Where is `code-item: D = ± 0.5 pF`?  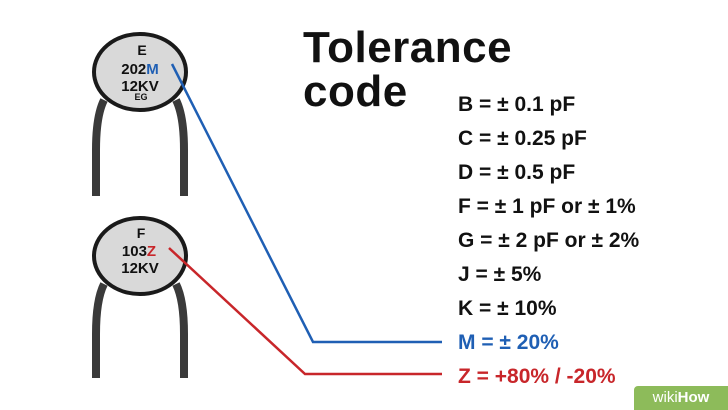 code-item: D = ± 0.5 pF is located at coordinates (517, 172).